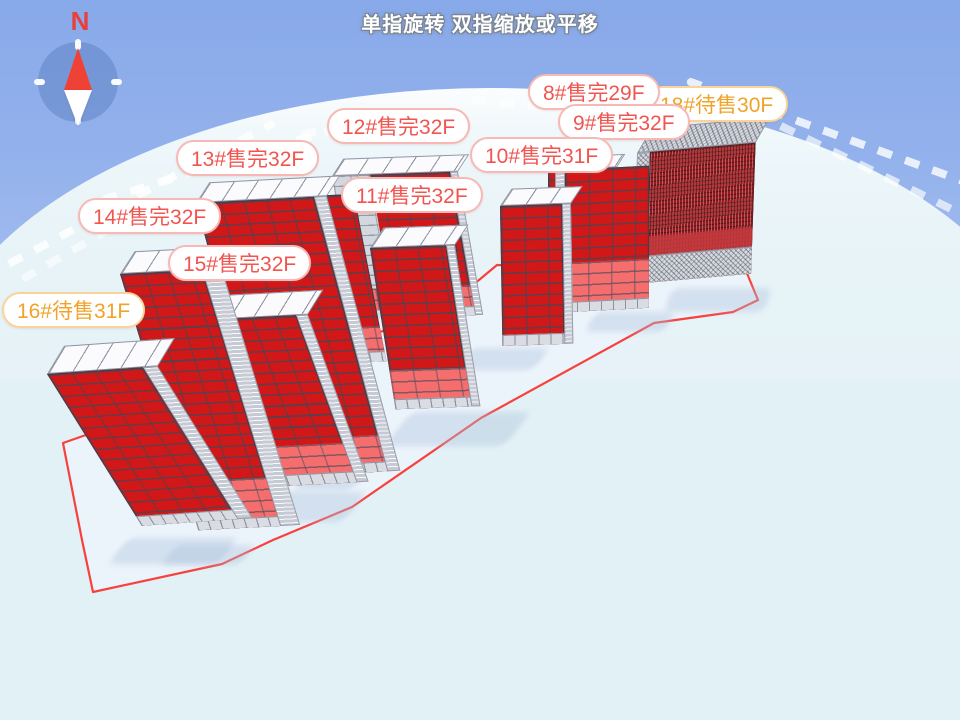  Describe the element at coordinates (248, 158) in the screenshot. I see `building-label-13: 13#售完32F` at that location.